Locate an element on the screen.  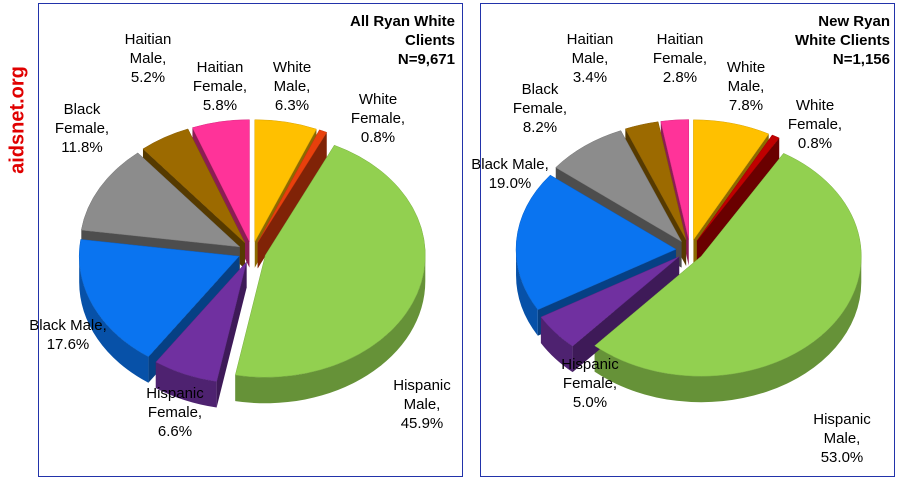
value-label: 5.8% is located at coordinates (220, 105).